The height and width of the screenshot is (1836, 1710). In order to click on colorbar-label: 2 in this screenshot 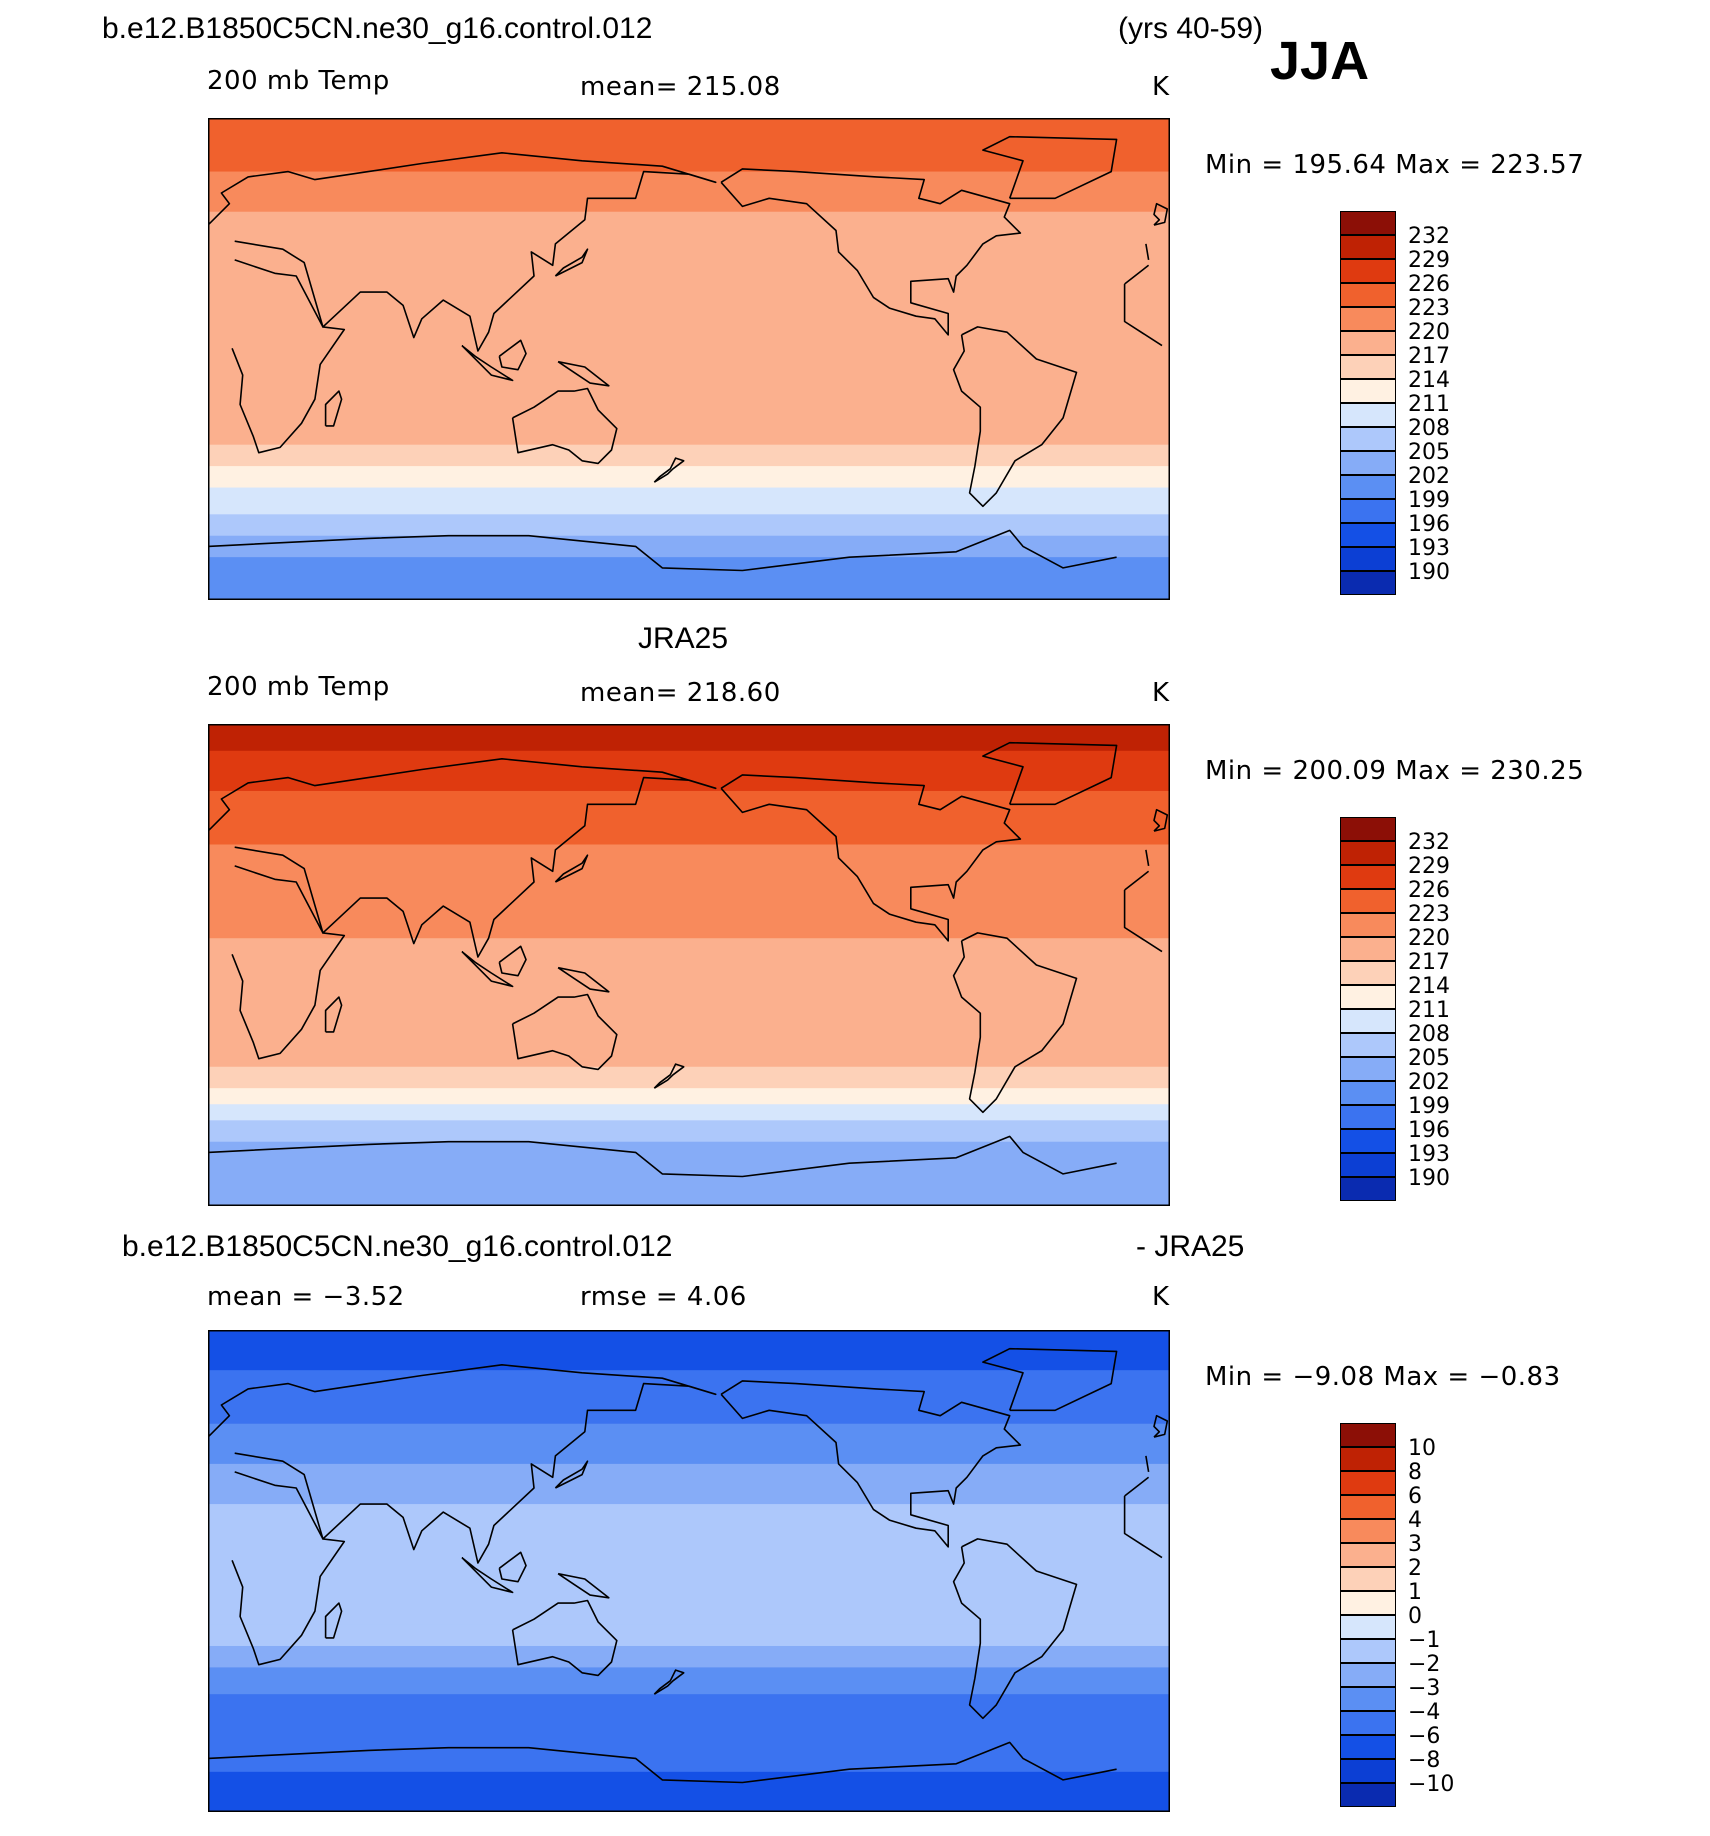, I will do `click(1415, 1568)`.